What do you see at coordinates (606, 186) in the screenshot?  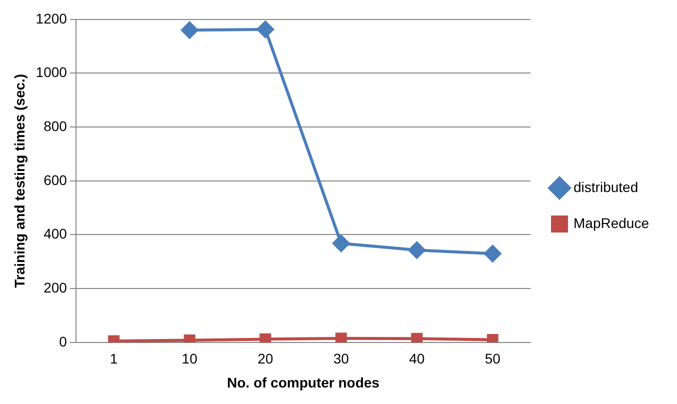 I see `legend-label: distributed` at bounding box center [606, 186].